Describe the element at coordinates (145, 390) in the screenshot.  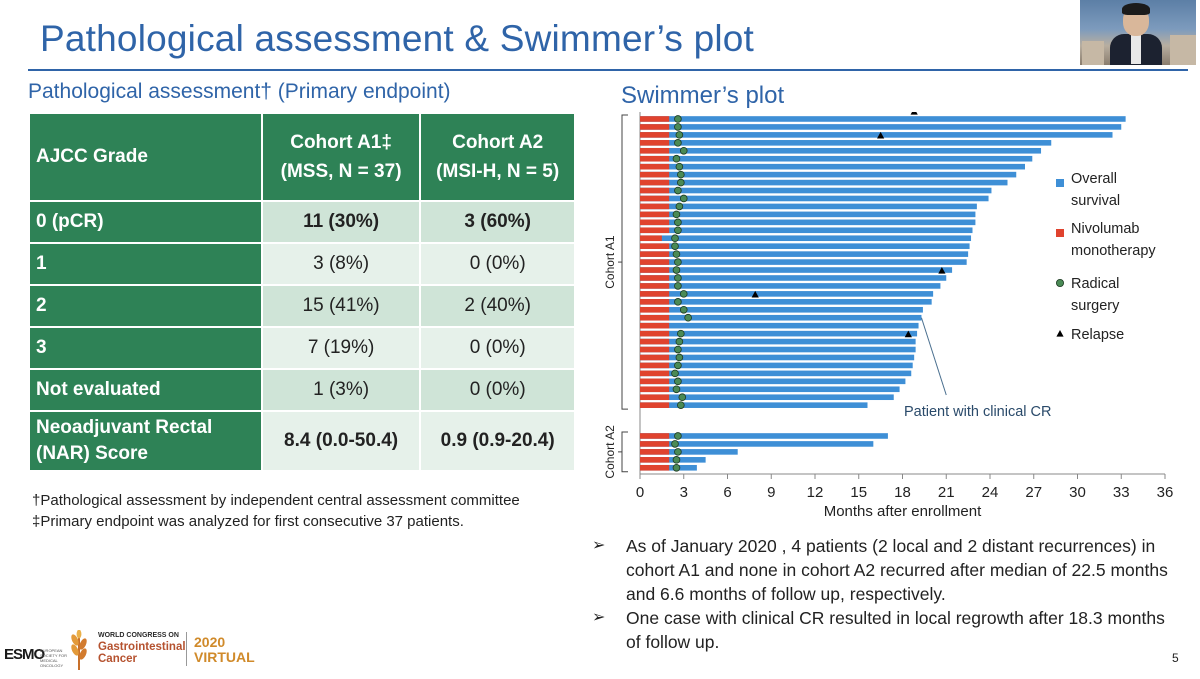
I see `grade-cell: Not evaluated` at that location.